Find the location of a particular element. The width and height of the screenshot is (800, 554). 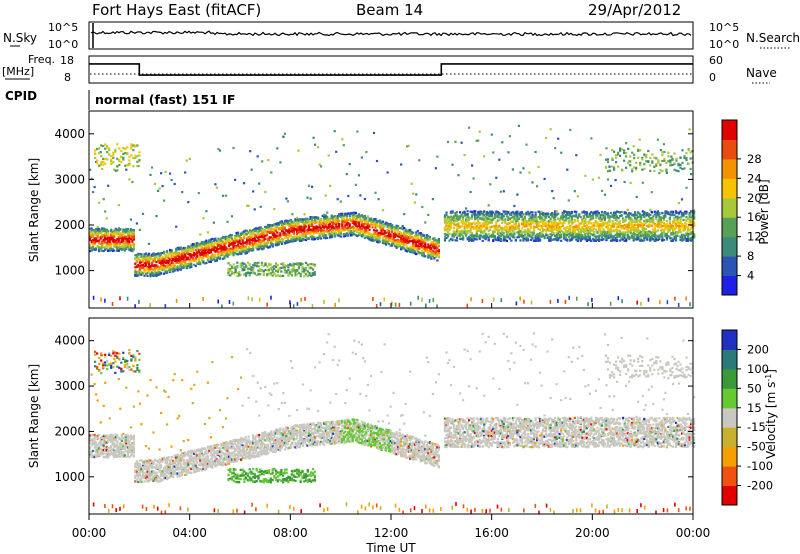

freq-unit-label: [MHz] is located at coordinates (18, 71).